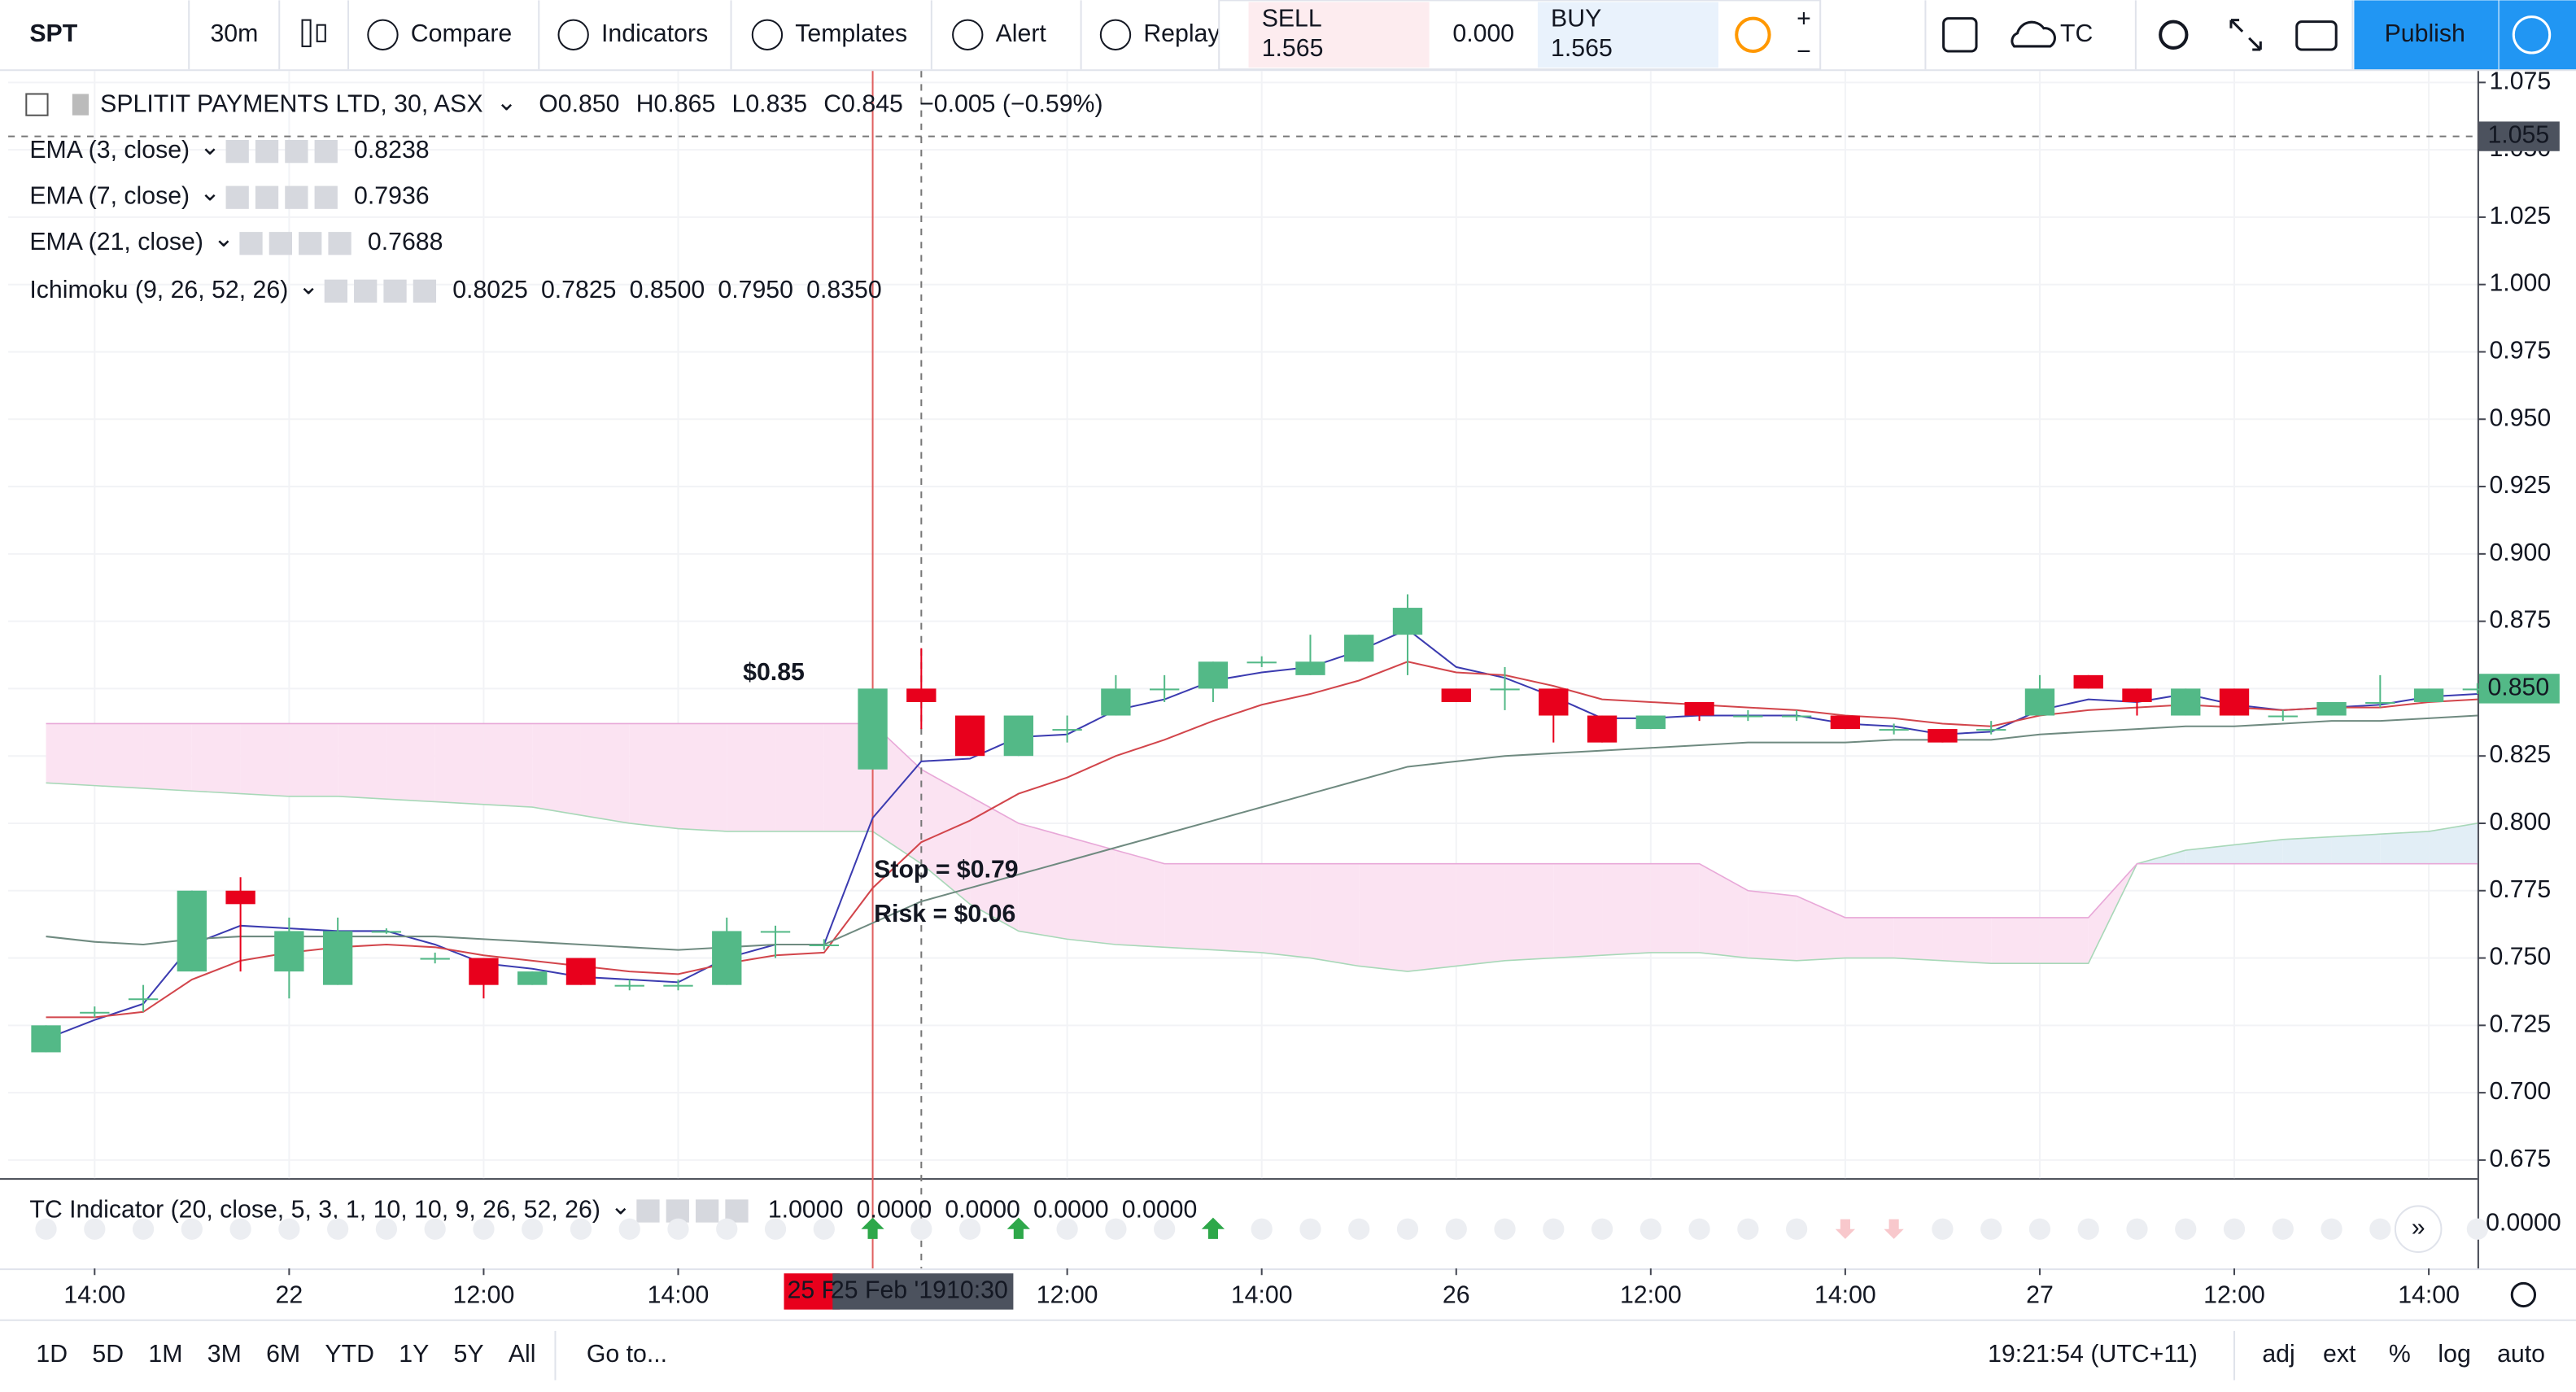 The height and width of the screenshot is (1392, 2576). Describe the element at coordinates (1753, 35) in the screenshot. I see `info-icon` at that location.